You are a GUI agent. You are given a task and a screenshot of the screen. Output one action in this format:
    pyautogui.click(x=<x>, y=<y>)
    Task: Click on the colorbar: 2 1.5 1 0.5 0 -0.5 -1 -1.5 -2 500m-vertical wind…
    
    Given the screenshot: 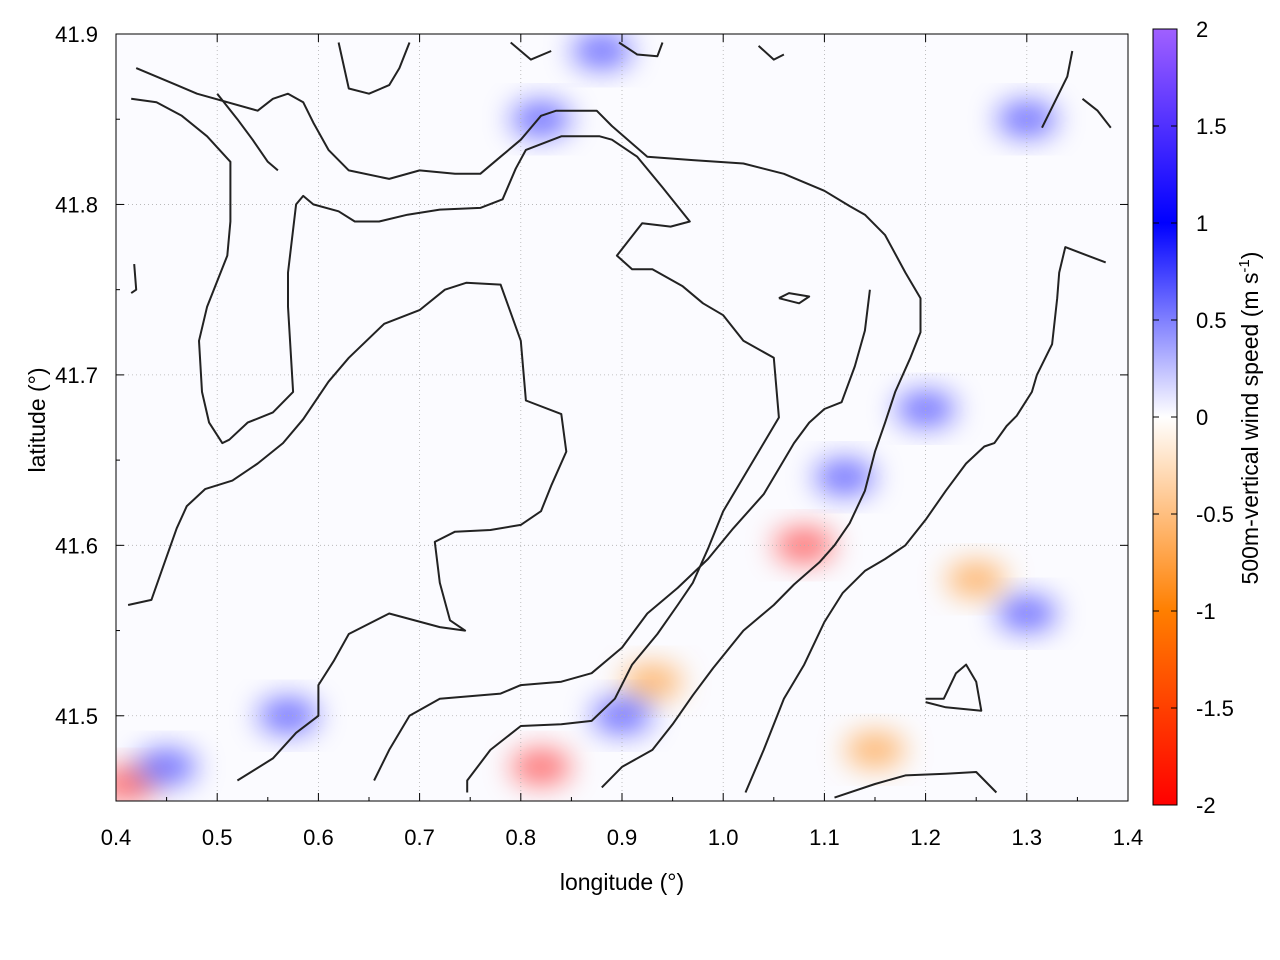 What is the action you would take?
    pyautogui.click(x=1207, y=417)
    